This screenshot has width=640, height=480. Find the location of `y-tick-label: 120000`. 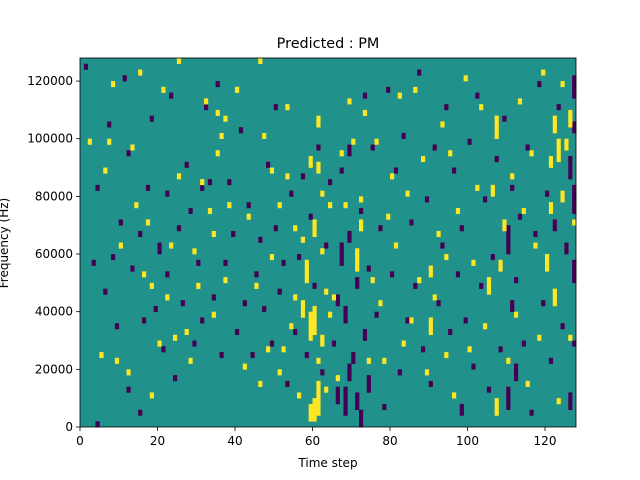

y-tick-label: 120000 is located at coordinates (50, 81).